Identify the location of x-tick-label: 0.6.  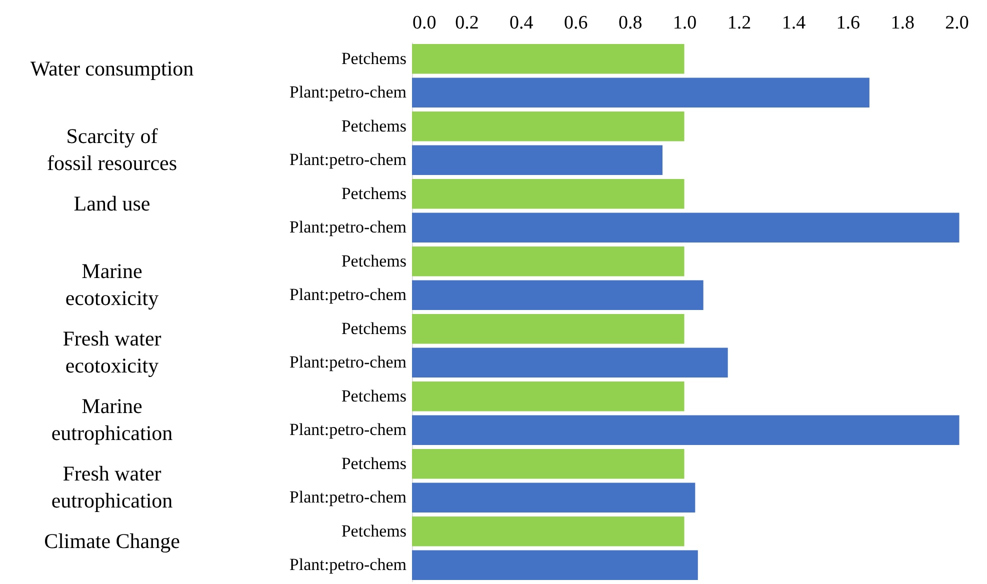
(576, 23).